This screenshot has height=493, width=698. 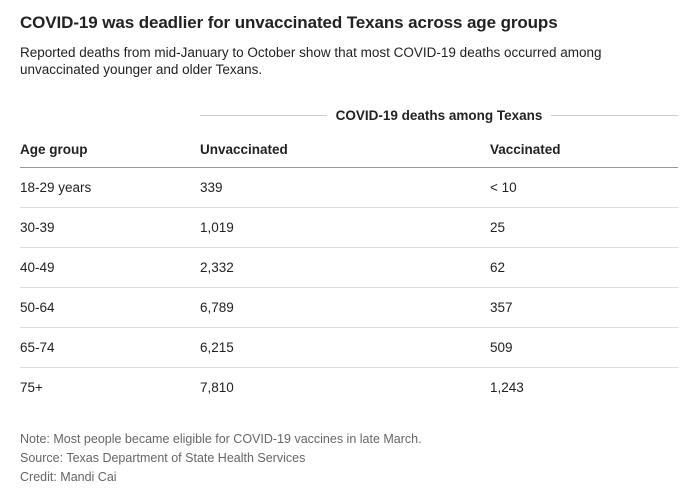 I want to click on table-row: 65-74 6,215 509, so click(x=349, y=347).